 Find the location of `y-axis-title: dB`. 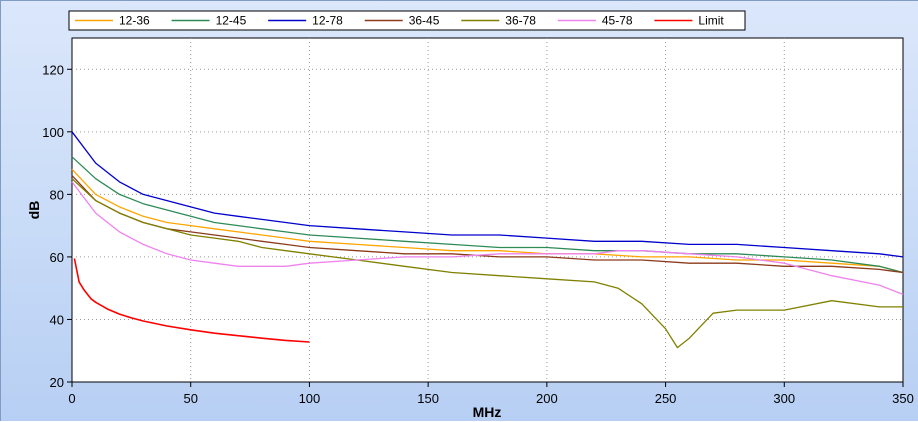

y-axis-title: dB is located at coordinates (34, 210).